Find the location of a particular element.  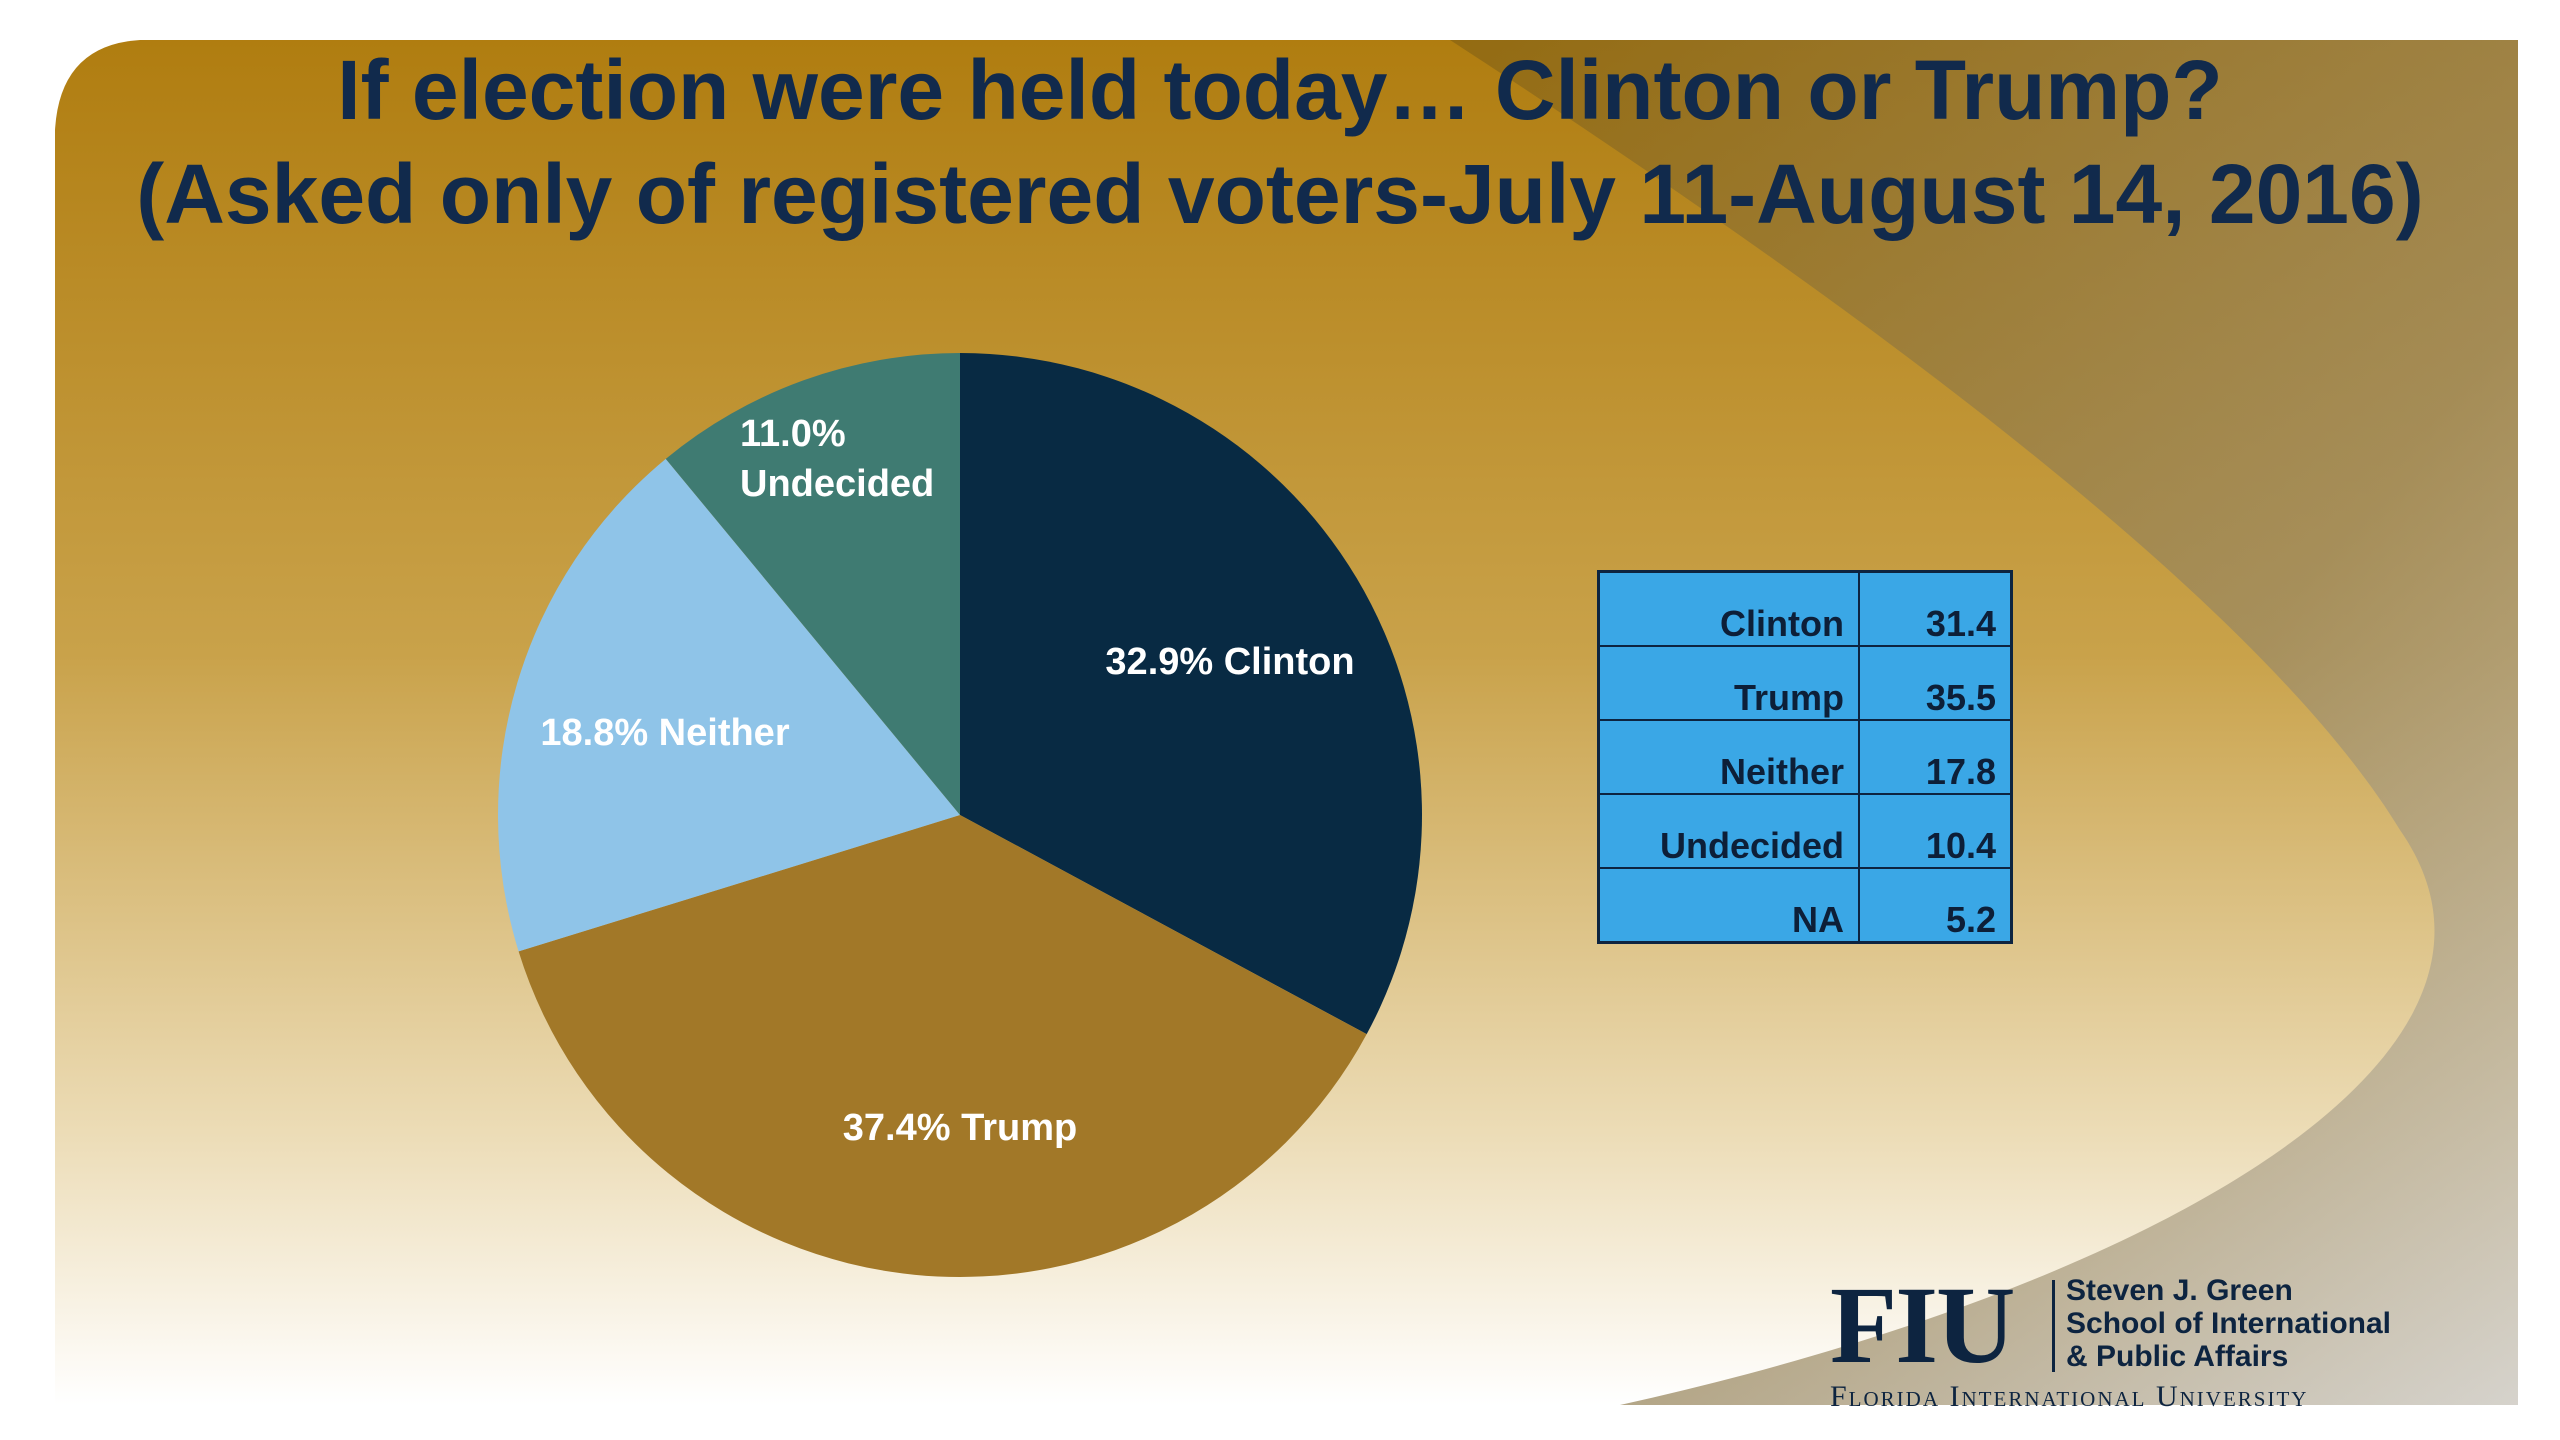

logo-wordmark: FIU is located at coordinates (1922, 1325).